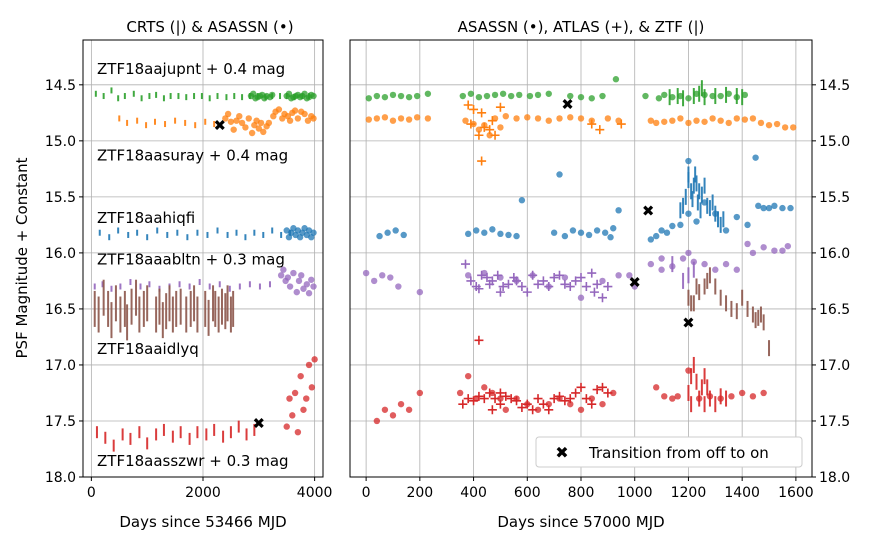 The height and width of the screenshot is (545, 872). I want to click on x-tick-label: 1000, so click(635, 493).